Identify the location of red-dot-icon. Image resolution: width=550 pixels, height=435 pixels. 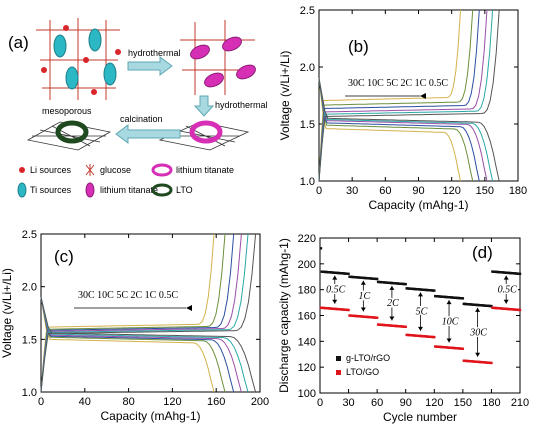
(22, 170).